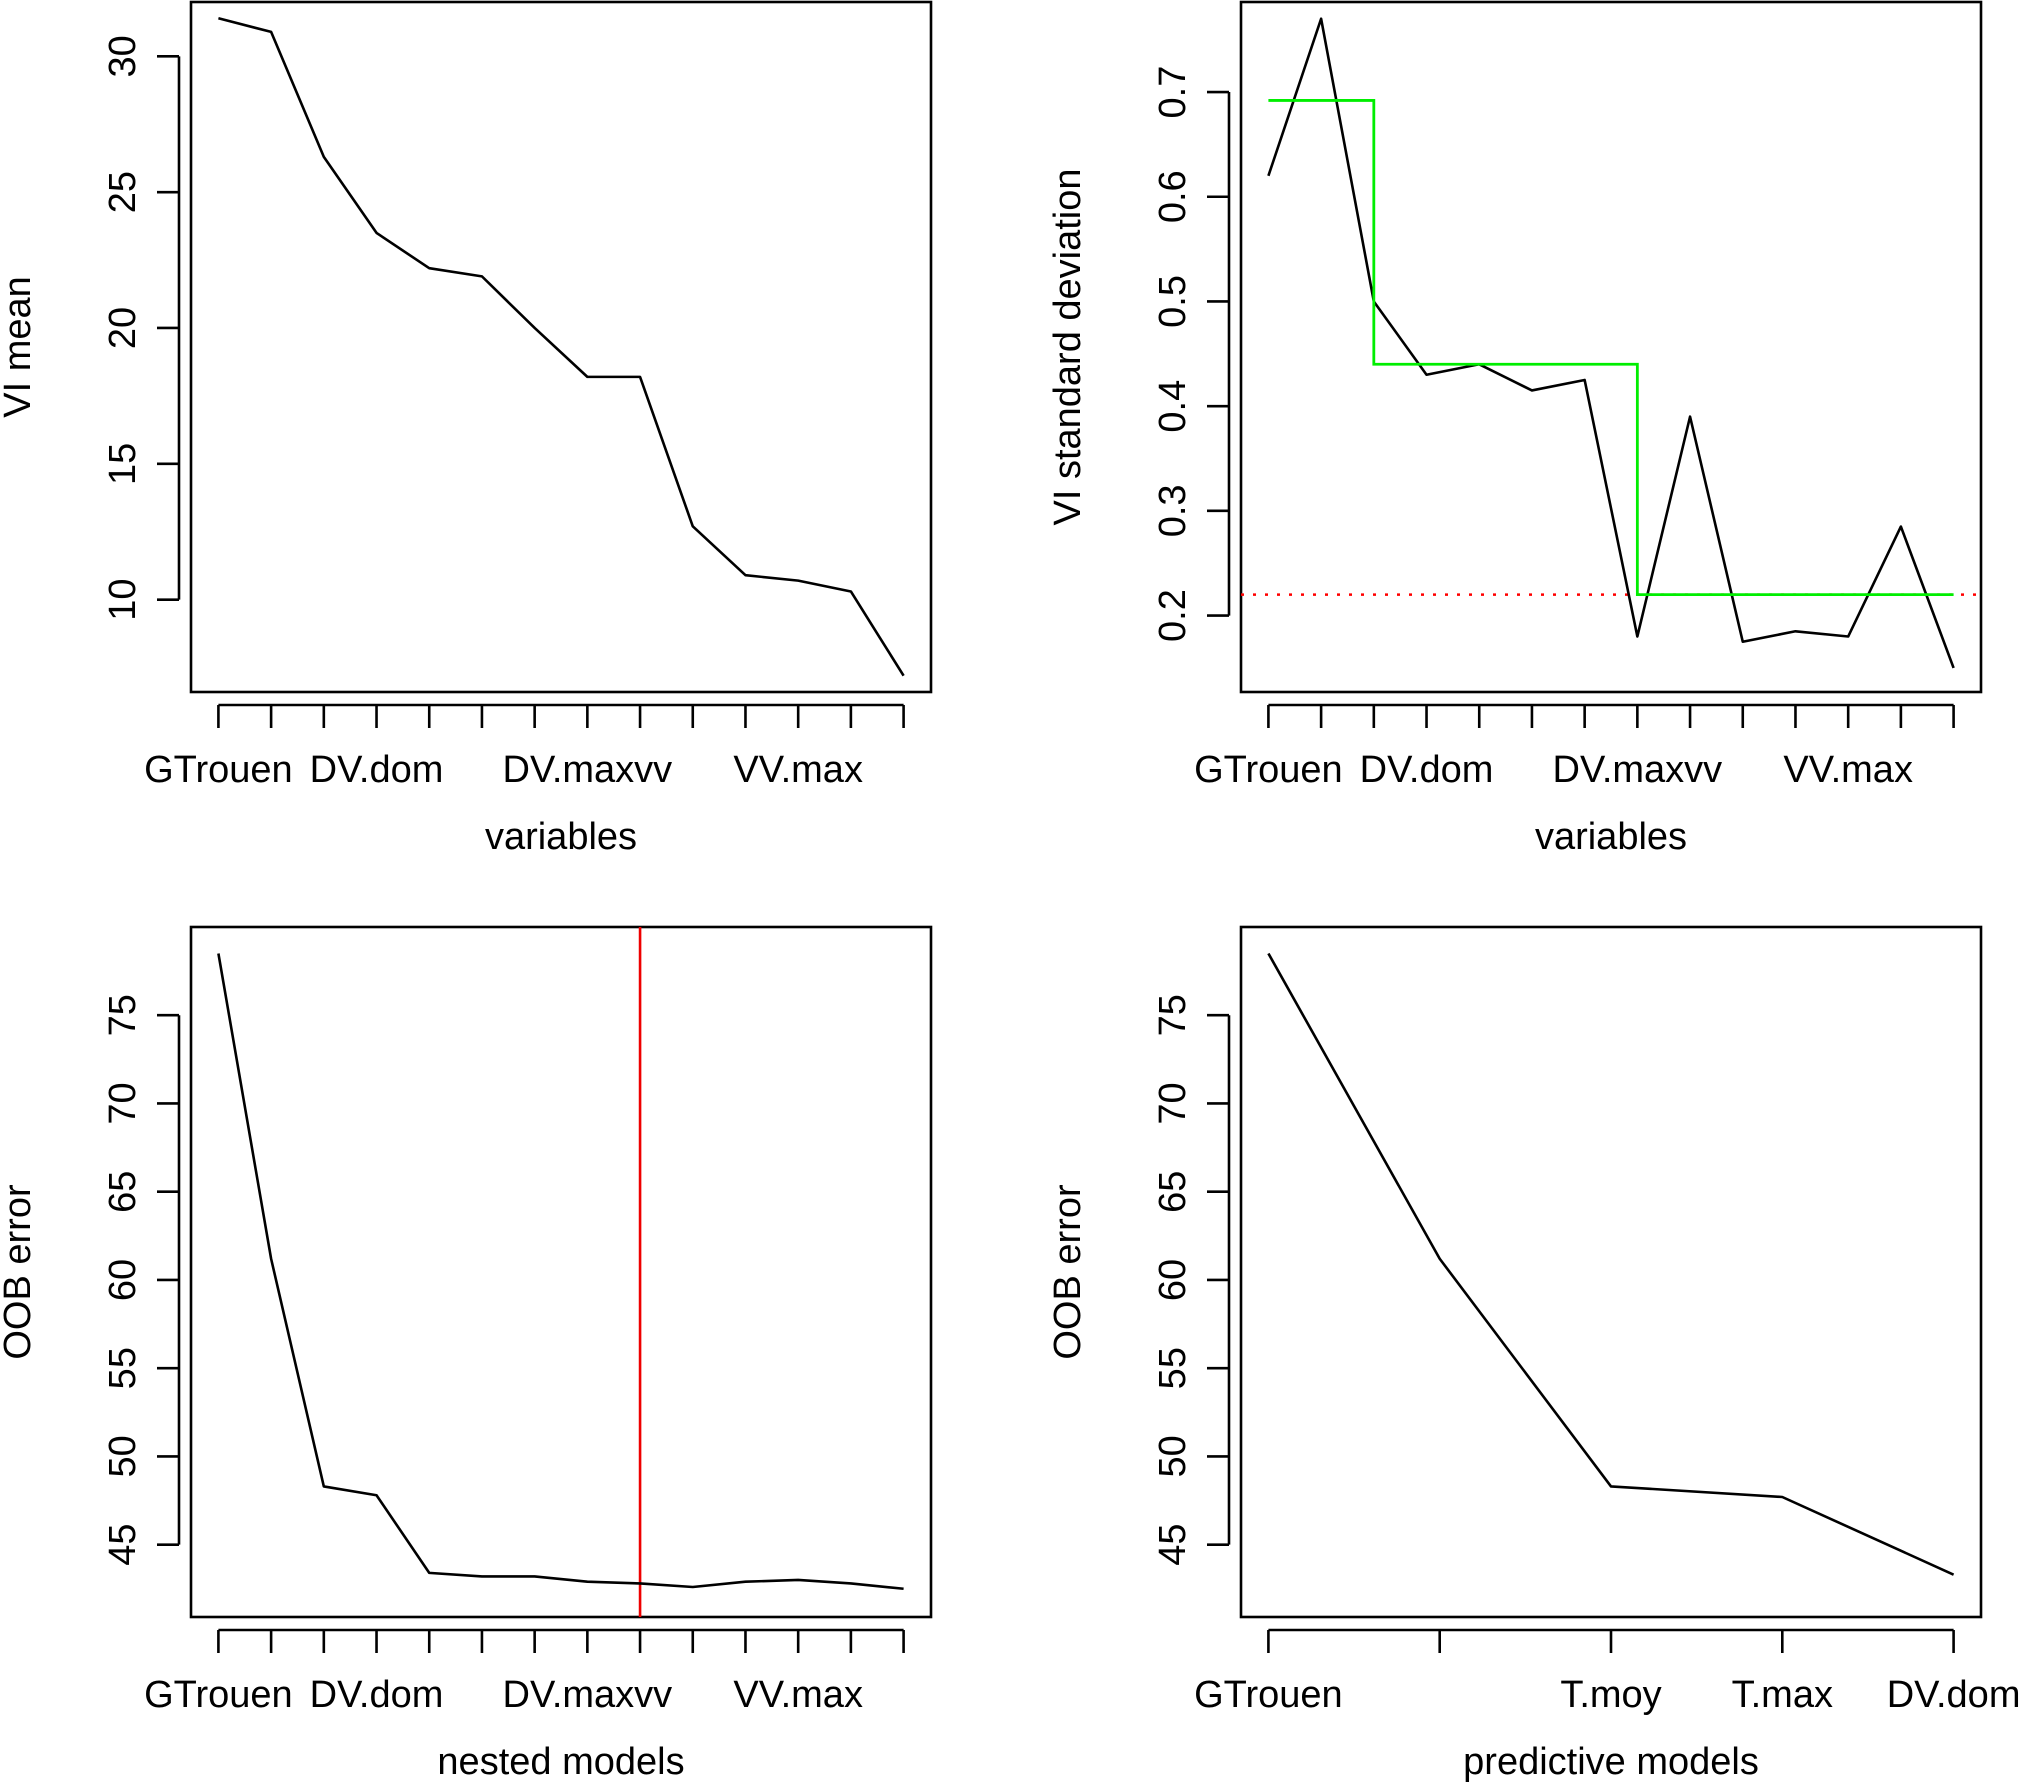 The height and width of the screenshot is (1787, 2022). What do you see at coordinates (560, 1762) in the screenshot?
I see `x-axis-title: nested models` at bounding box center [560, 1762].